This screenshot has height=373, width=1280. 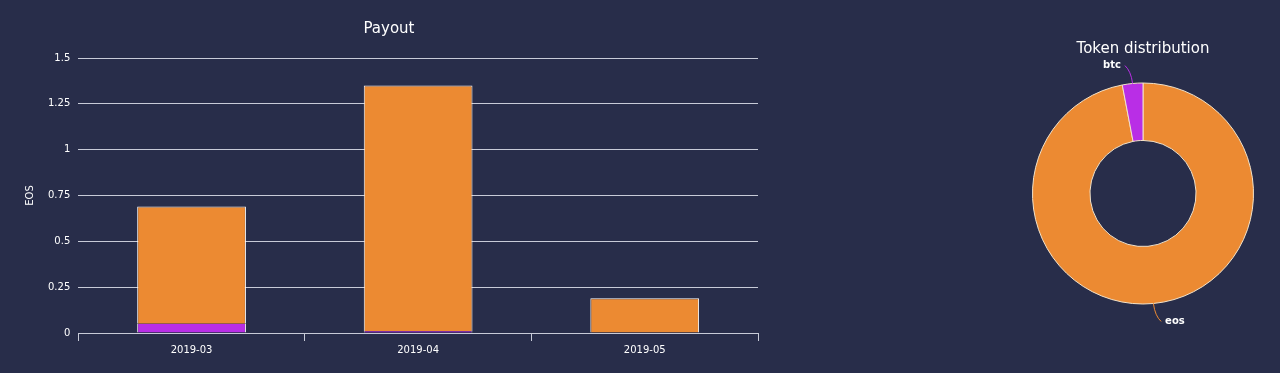 I want to click on x-tick-label: 2019-04, so click(x=418, y=349).